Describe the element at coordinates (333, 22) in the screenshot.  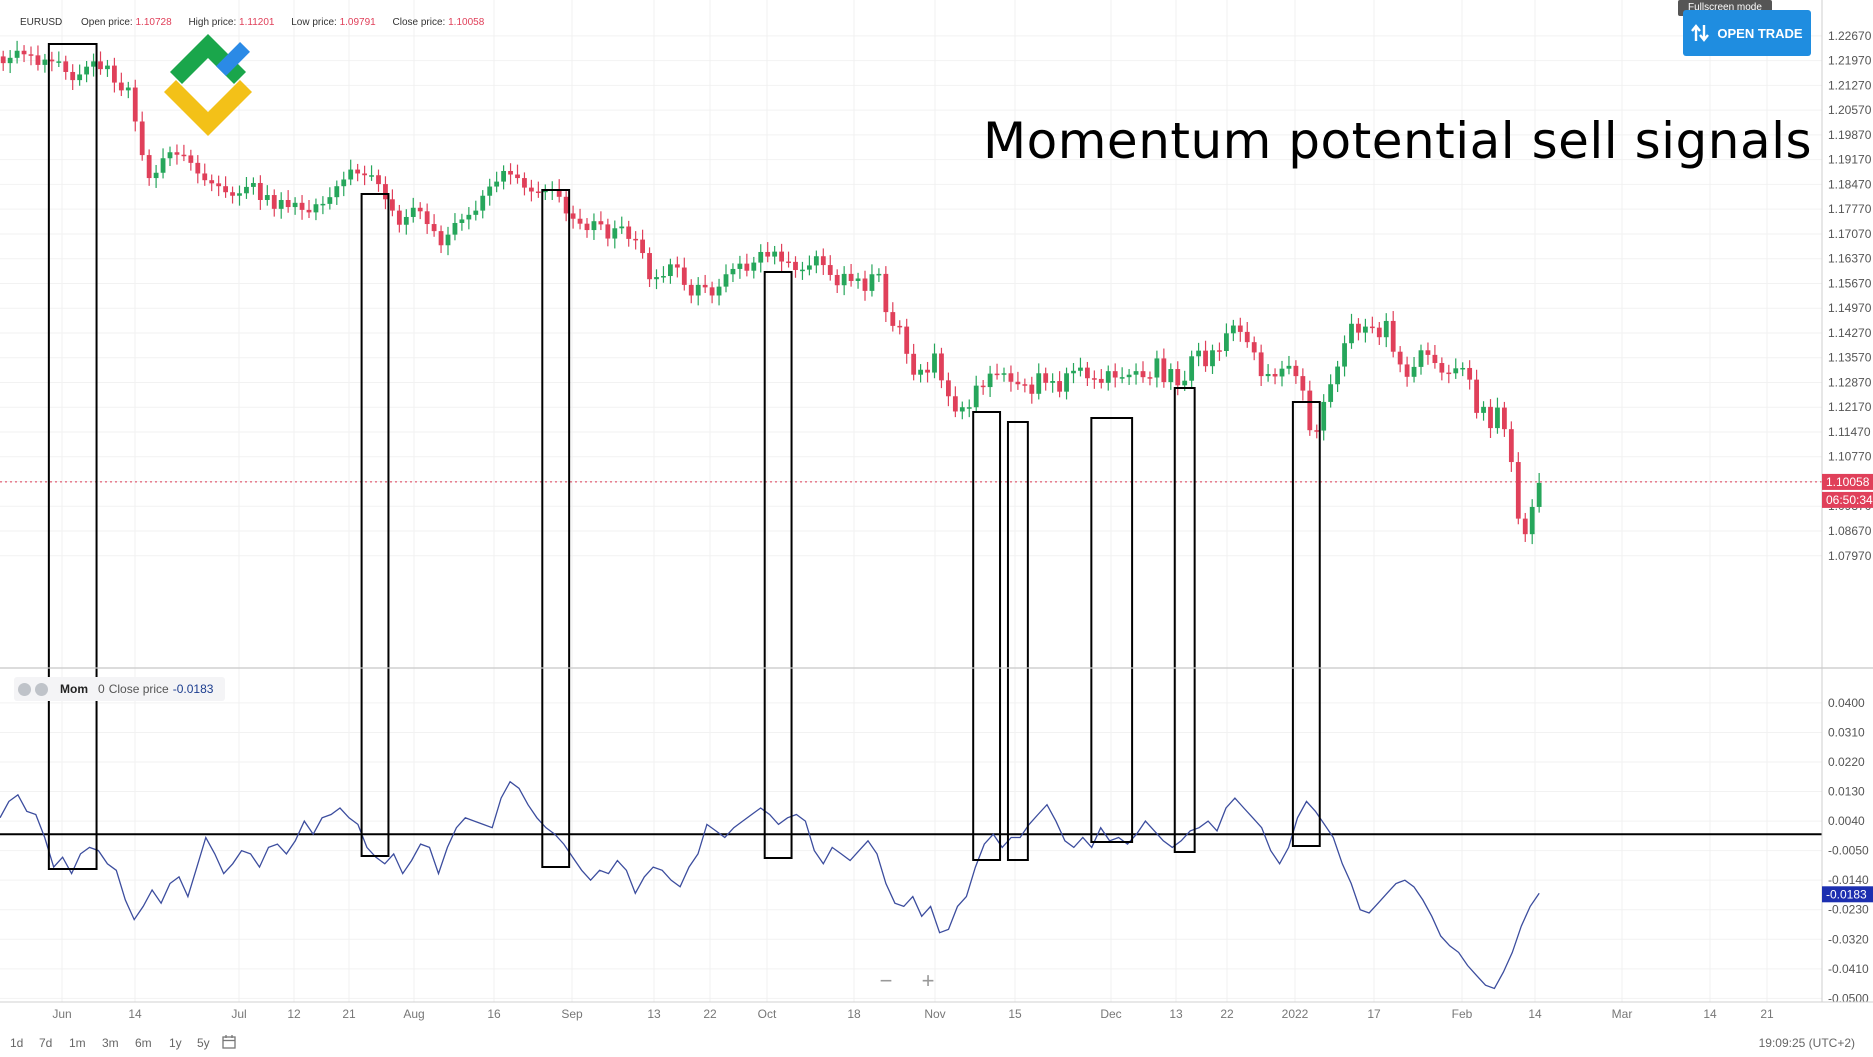
I see `low-price: Low price: 1.09791` at that location.